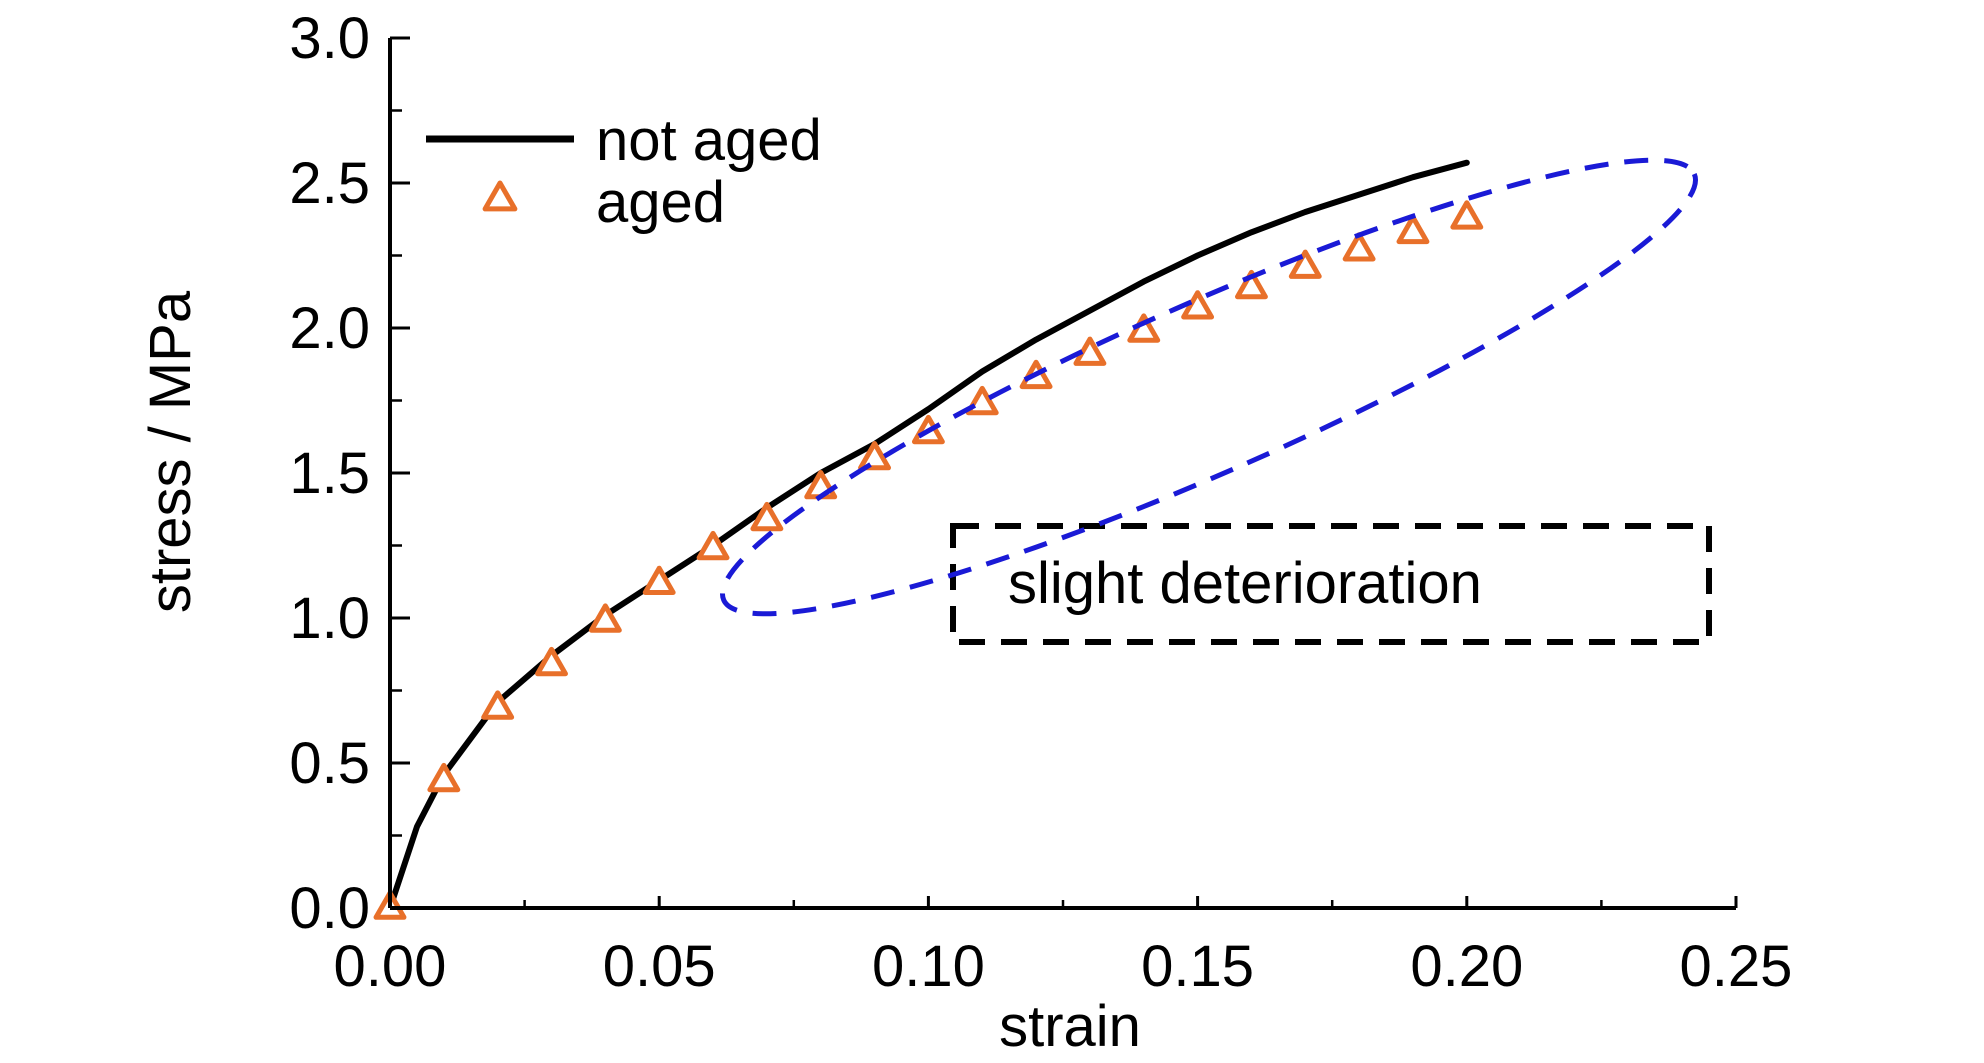 This screenshot has width=1984, height=1063. Describe the element at coordinates (329, 618) in the screenshot. I see `y-tick-label: 1.0` at that location.